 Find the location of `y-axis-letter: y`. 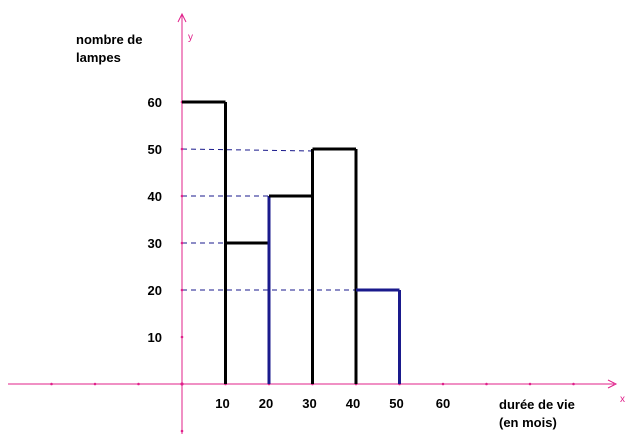

y-axis-letter: y is located at coordinates (190, 37).